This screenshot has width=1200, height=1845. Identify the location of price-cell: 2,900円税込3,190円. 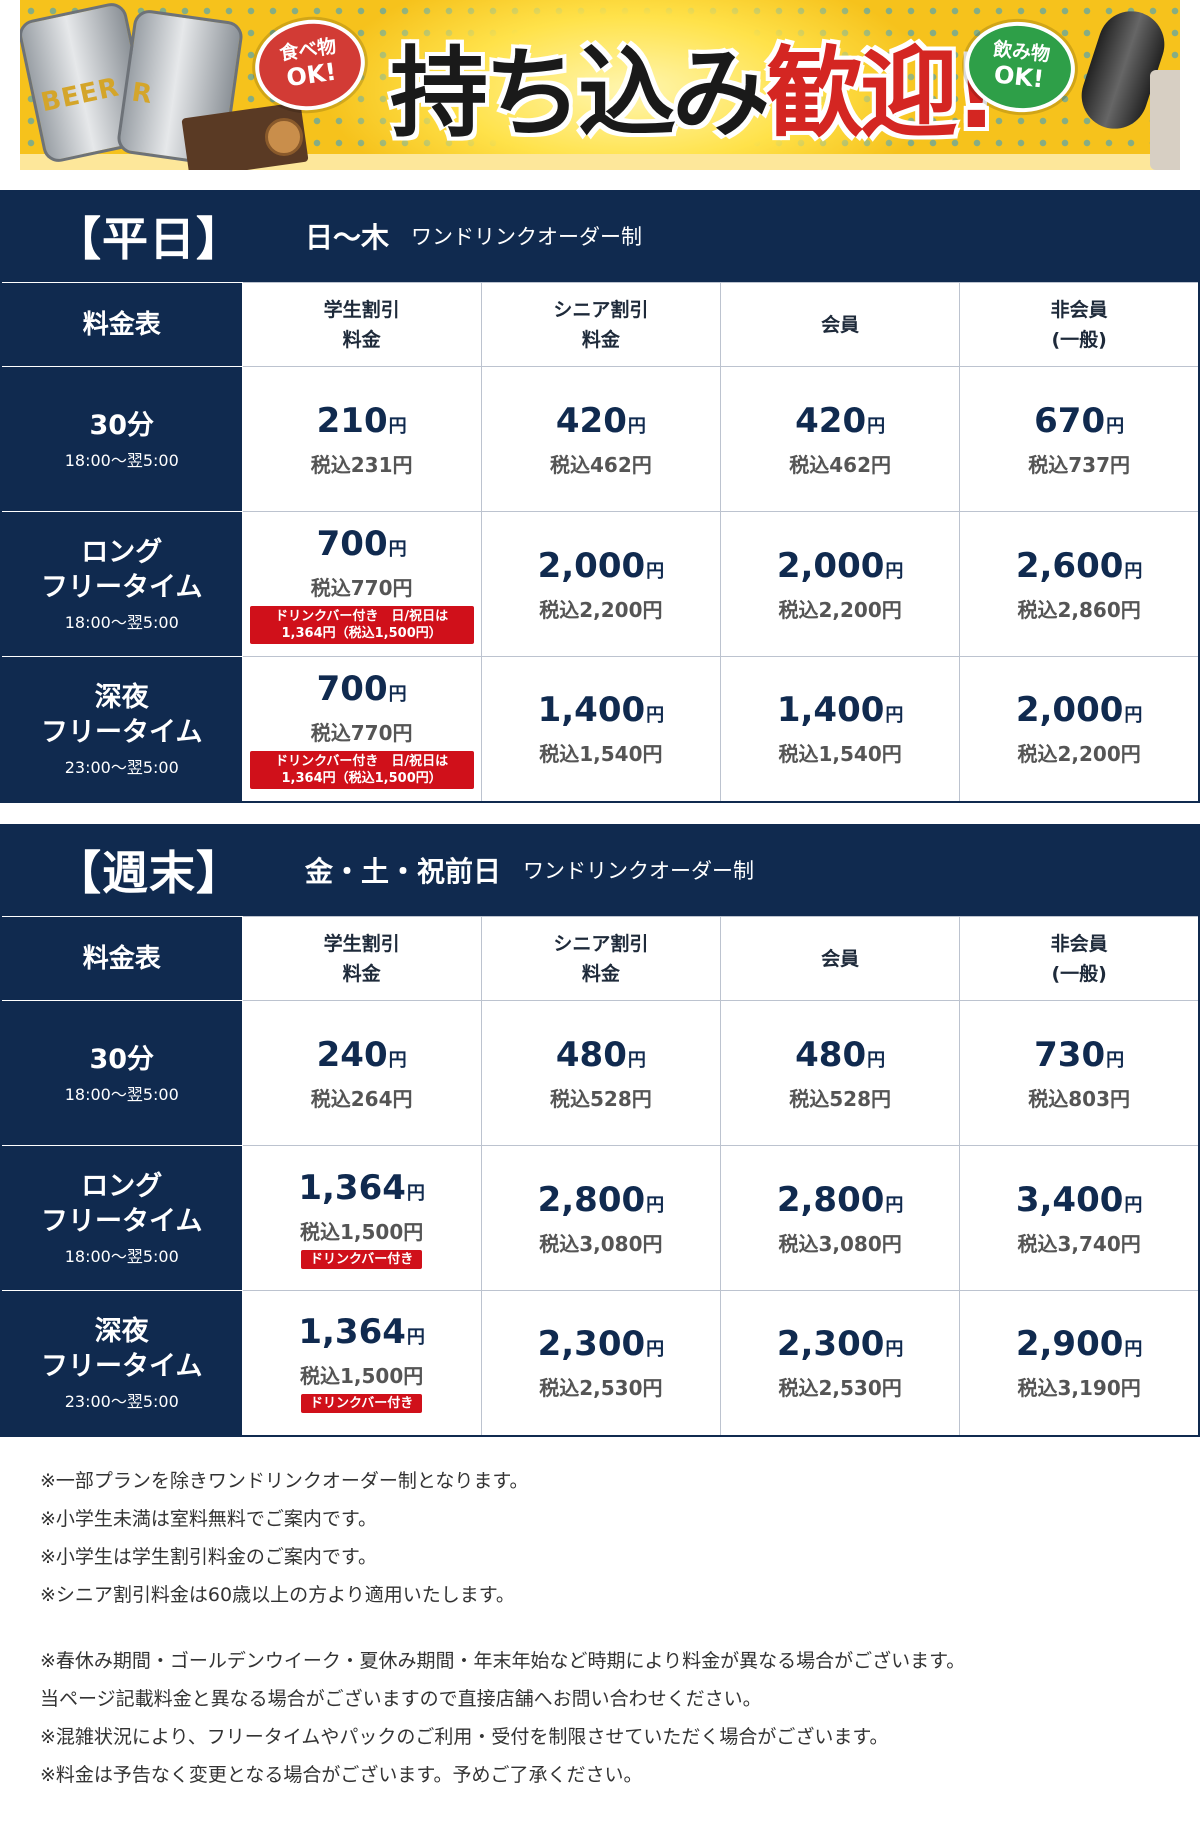
(1079, 1363).